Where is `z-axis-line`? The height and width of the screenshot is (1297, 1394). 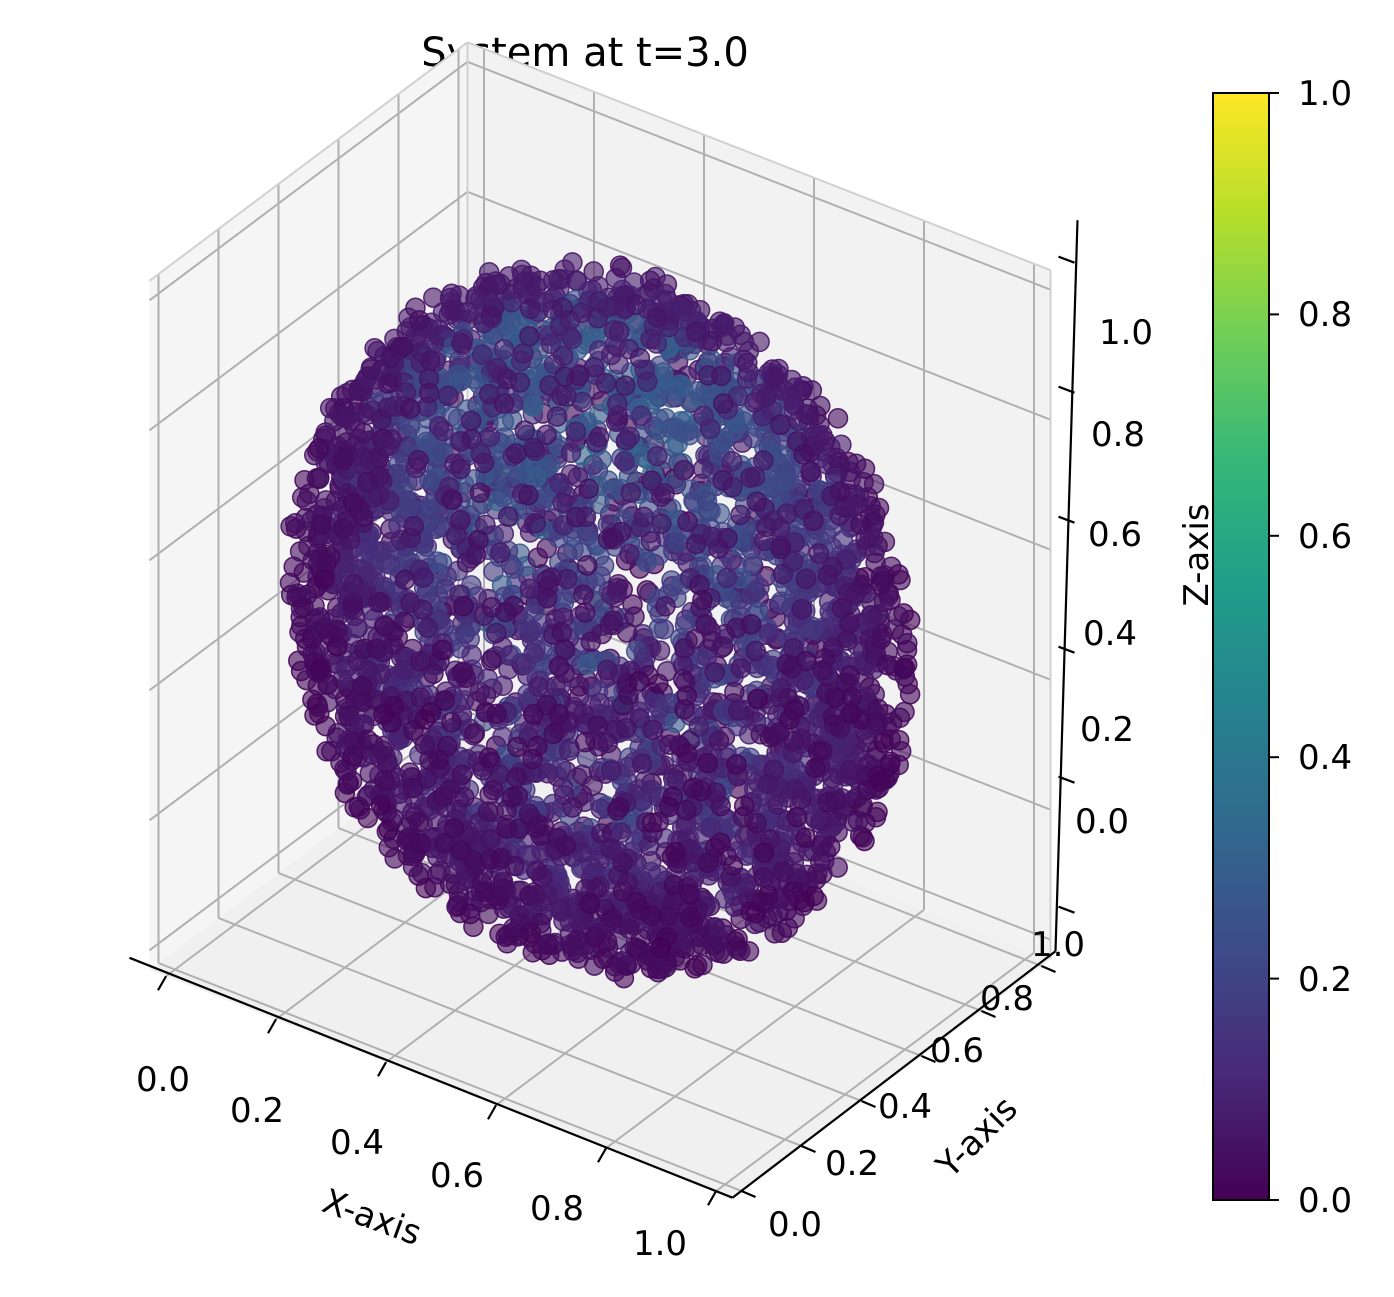
z-axis-line is located at coordinates (1066, 586).